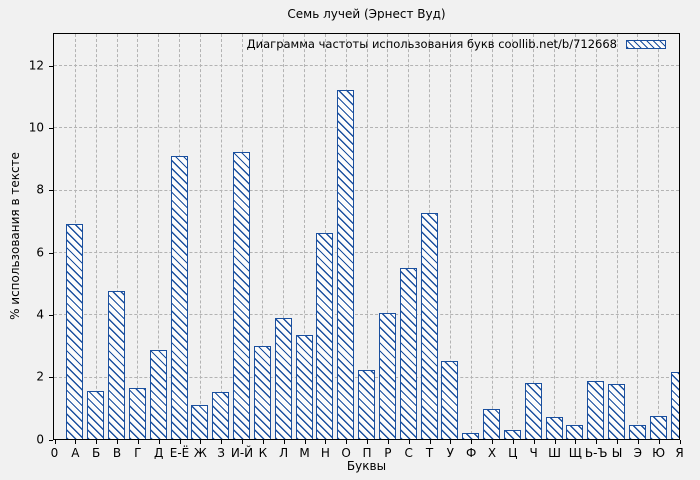 The width and height of the screenshot is (700, 480). Describe the element at coordinates (617, 453) in the screenshot. I see `x-tick-label: Ы` at that location.